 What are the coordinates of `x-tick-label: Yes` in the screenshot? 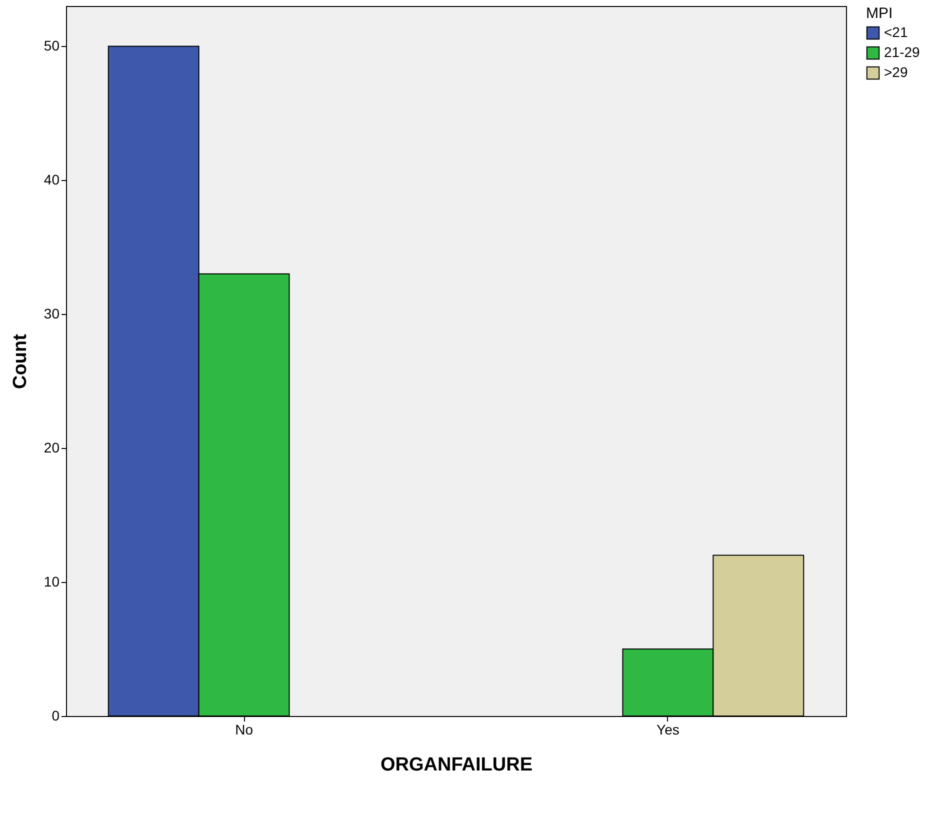 It's located at (668, 730).